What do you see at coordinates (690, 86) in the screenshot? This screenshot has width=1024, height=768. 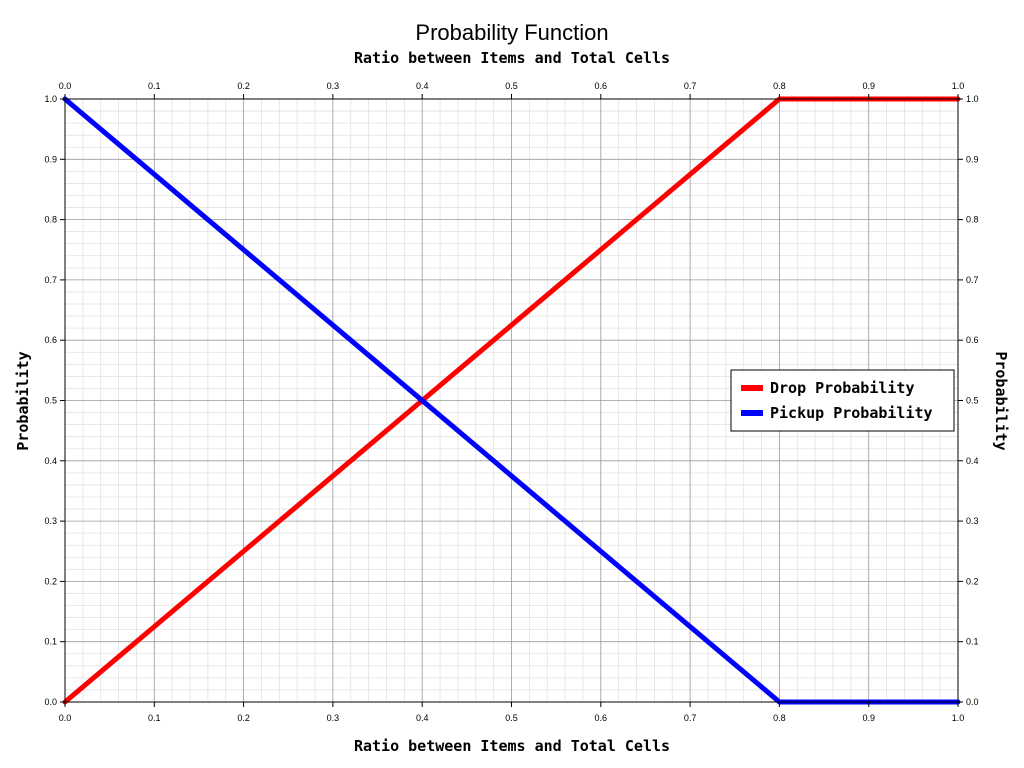 I see `x-tick-label-top: 0.7` at bounding box center [690, 86].